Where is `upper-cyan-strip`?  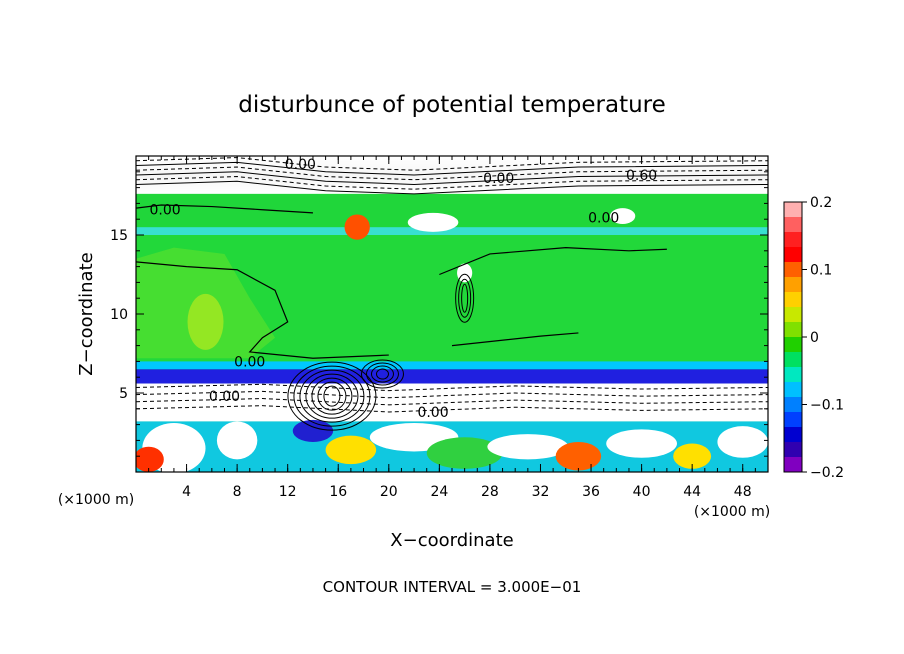
upper-cyan-strip is located at coordinates (452, 231).